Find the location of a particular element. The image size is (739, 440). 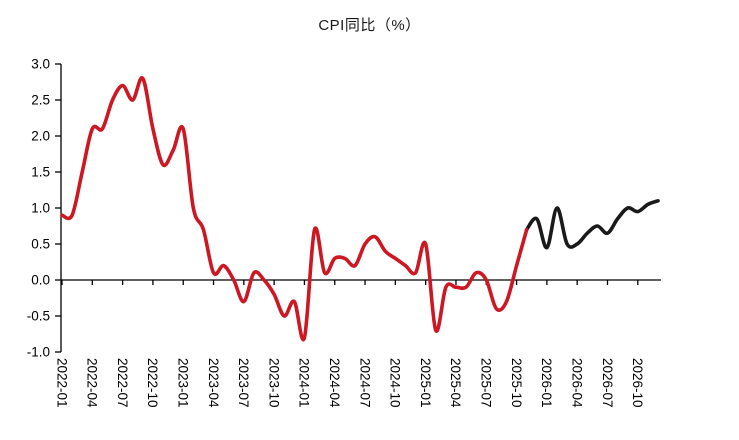

chart-title: CPI同比（%） is located at coordinates (369, 25).